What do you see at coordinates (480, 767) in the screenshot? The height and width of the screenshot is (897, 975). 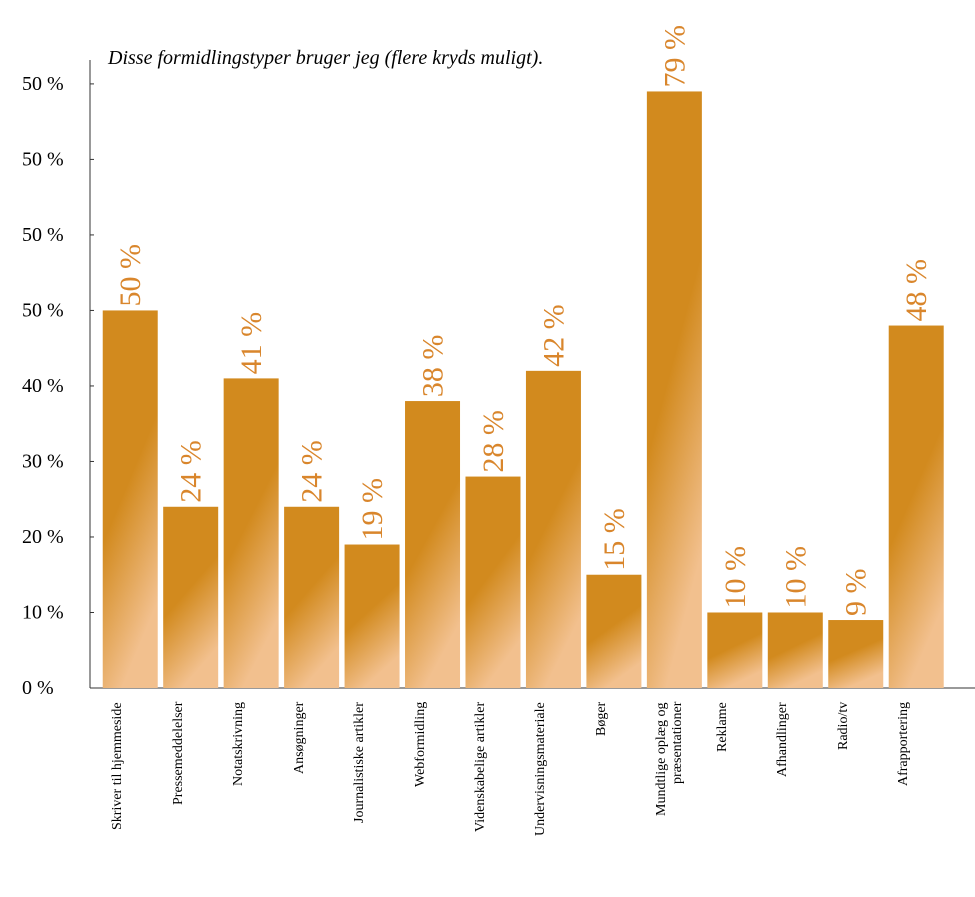 I see `x-tick-label: Videnskabelige artikler` at bounding box center [480, 767].